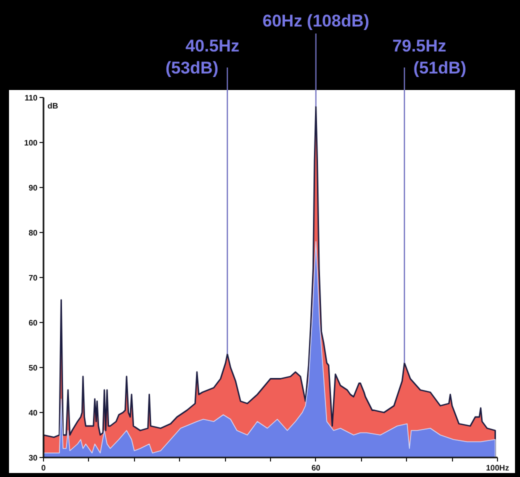 The width and height of the screenshot is (520, 477). Describe the element at coordinates (202, 57) in the screenshot. I see `annotation: 40.5Hz (53dB)` at that location.